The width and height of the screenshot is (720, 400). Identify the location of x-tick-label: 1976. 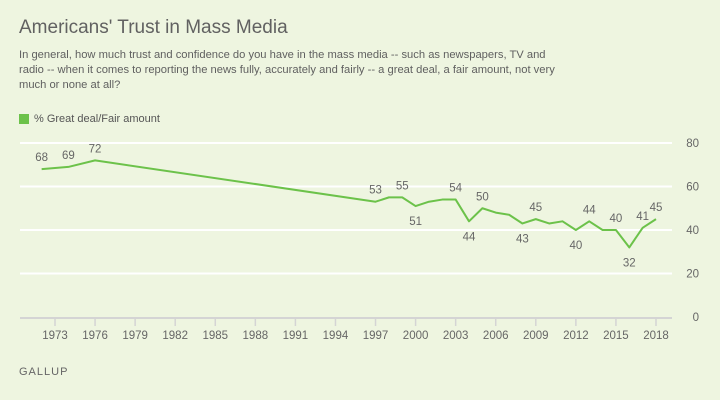
(95, 336).